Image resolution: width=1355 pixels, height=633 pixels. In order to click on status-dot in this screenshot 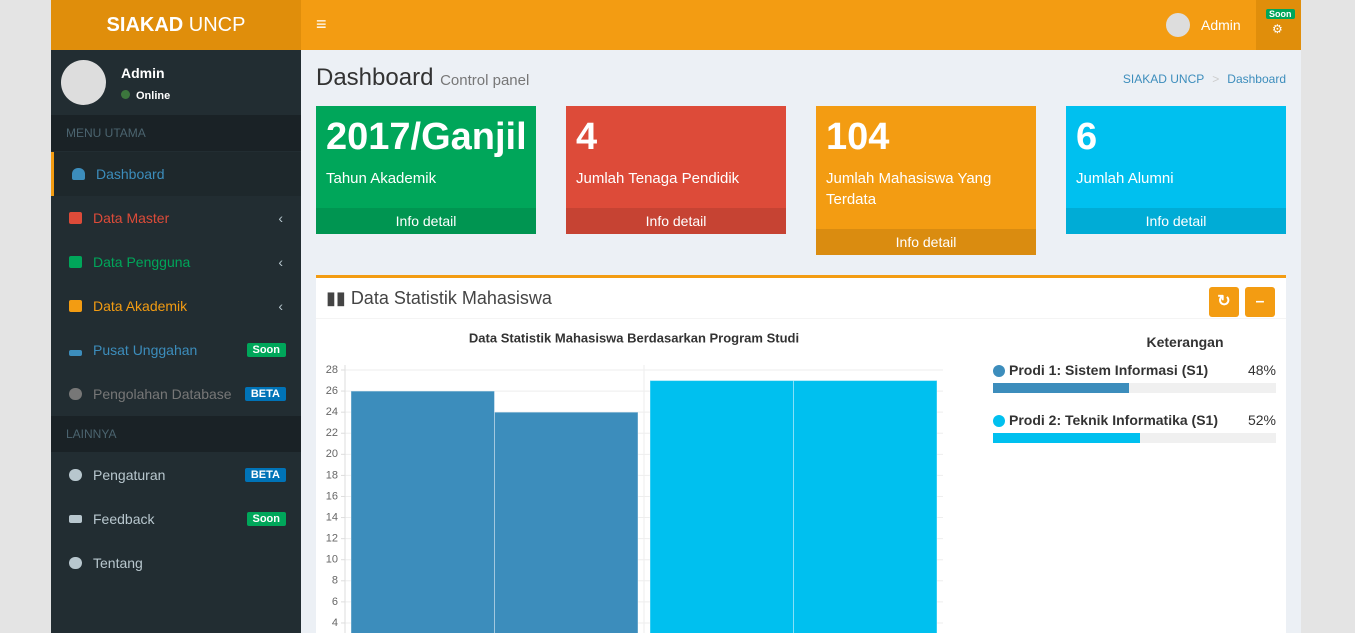, I will do `click(125, 94)`.